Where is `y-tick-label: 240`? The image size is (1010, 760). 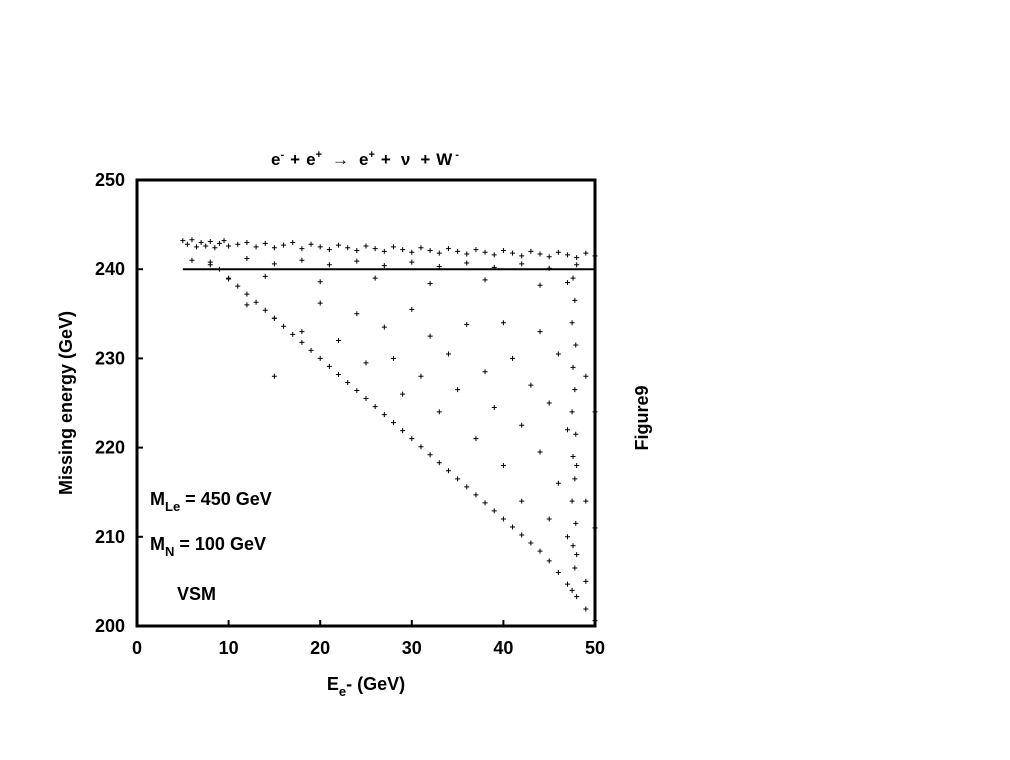 y-tick-label: 240 is located at coordinates (110, 269).